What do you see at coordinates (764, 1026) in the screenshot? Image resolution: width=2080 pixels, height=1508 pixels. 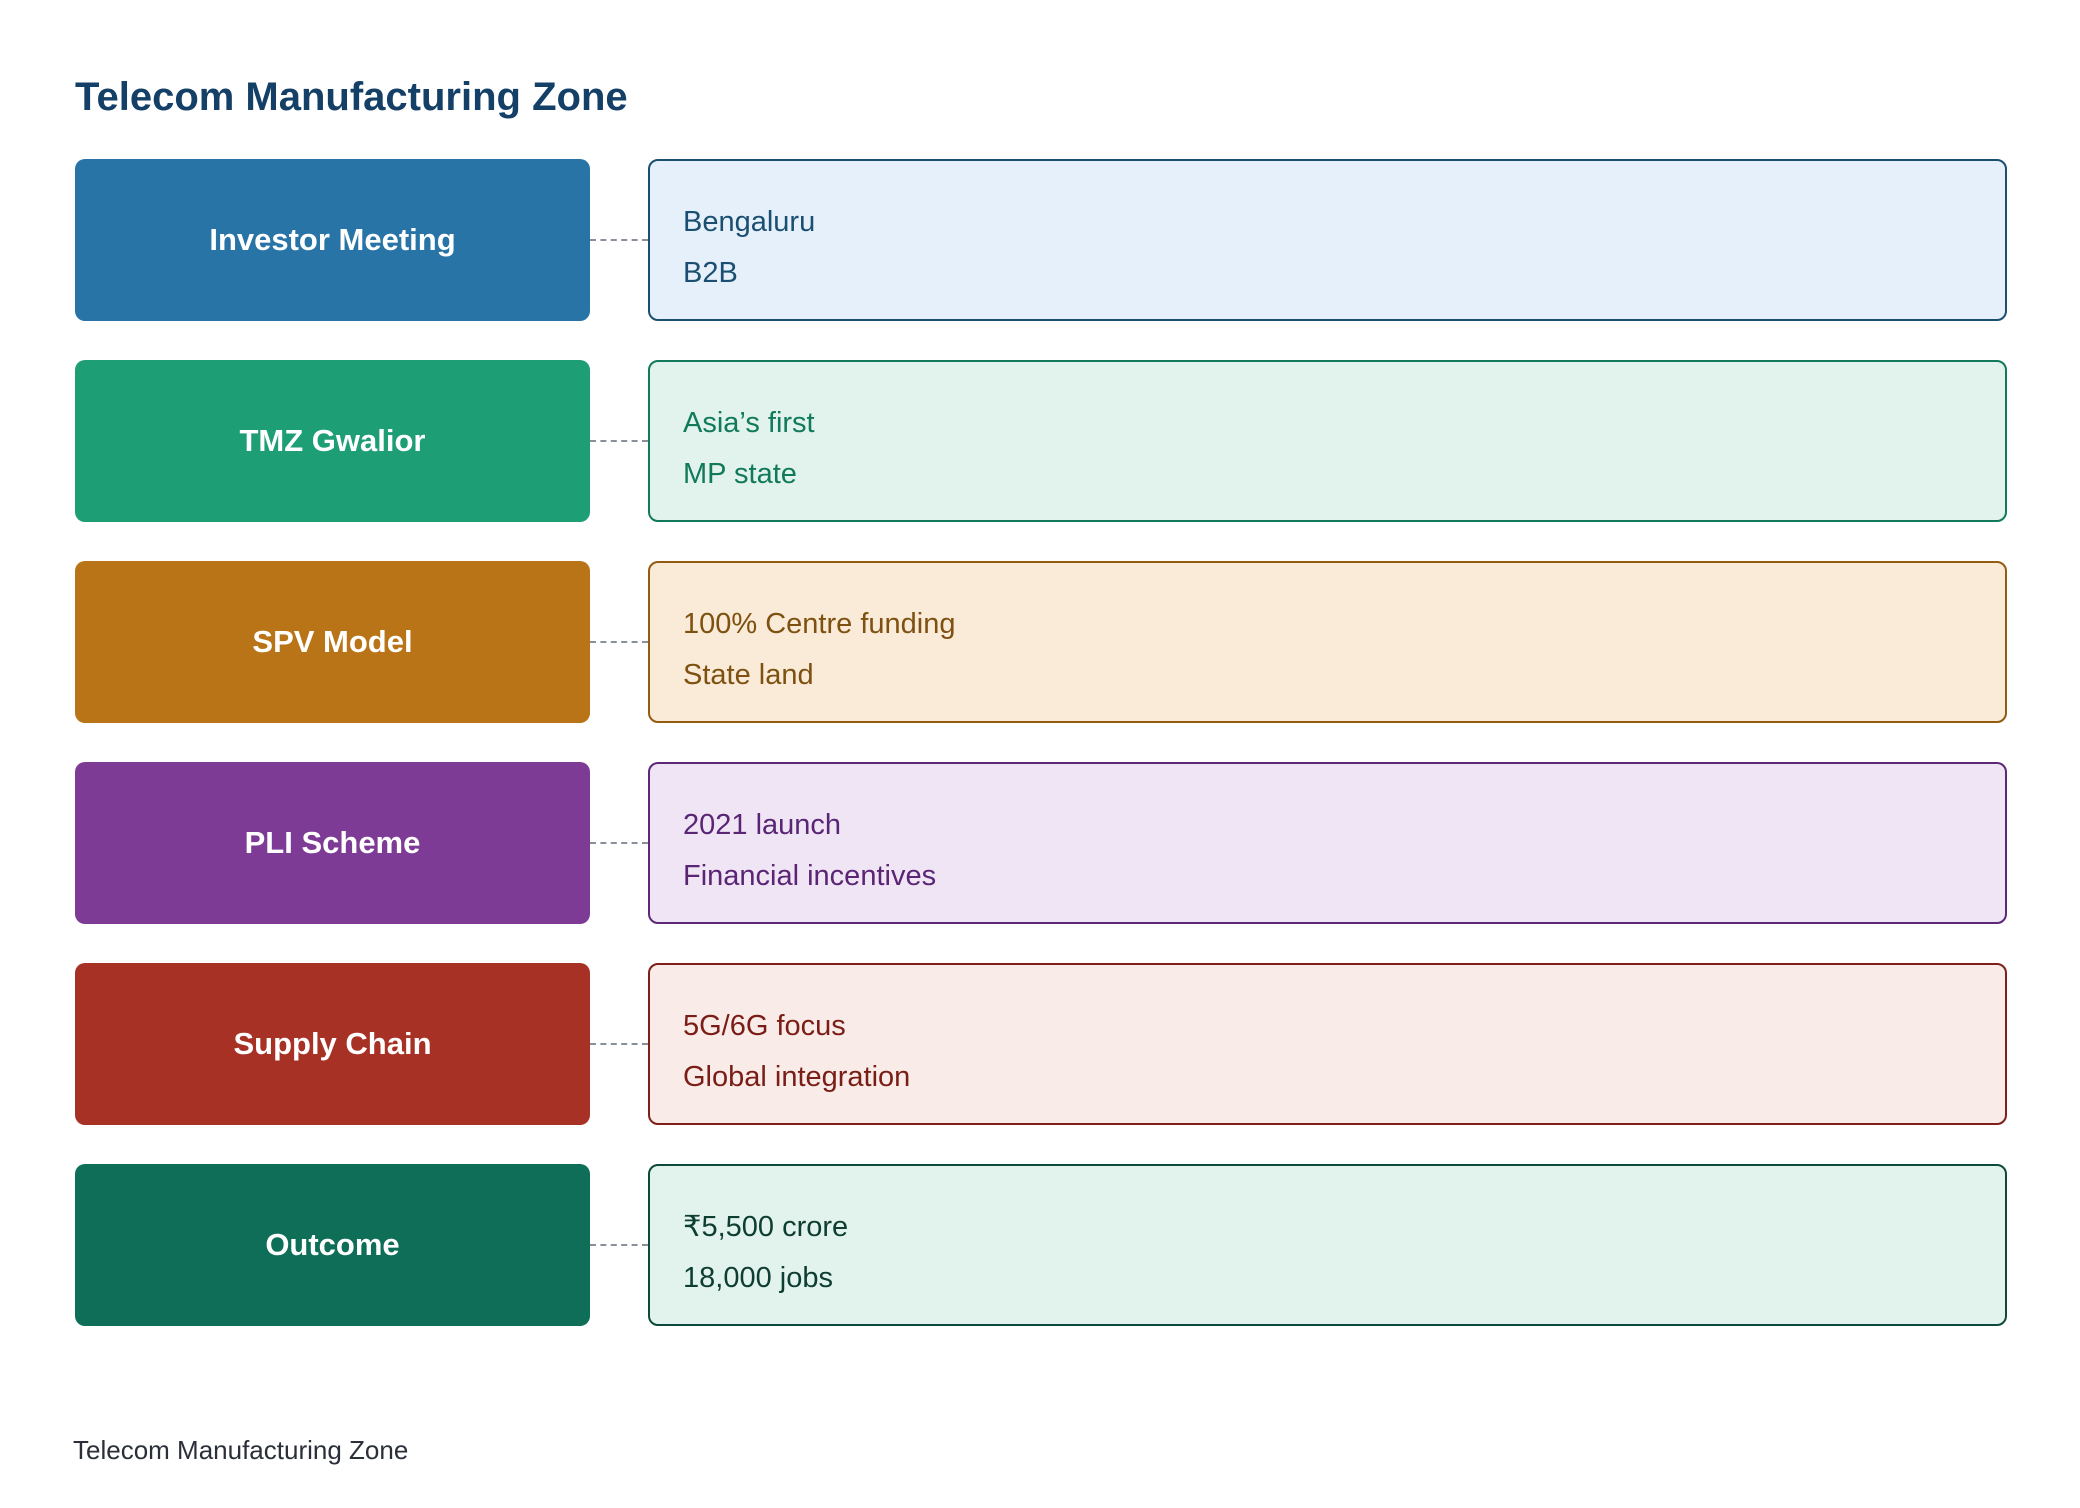 I see `detail-line: 5G/6G focus` at bounding box center [764, 1026].